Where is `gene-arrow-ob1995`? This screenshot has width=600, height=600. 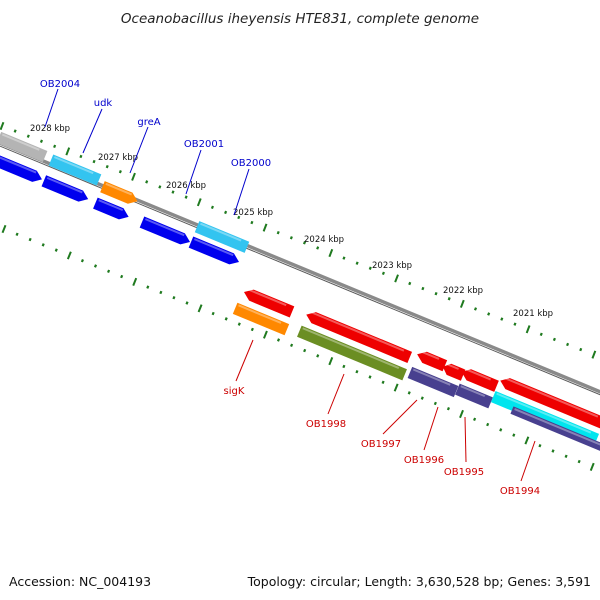
gene-arrow-ob1995 is located at coordinates (474, 396).